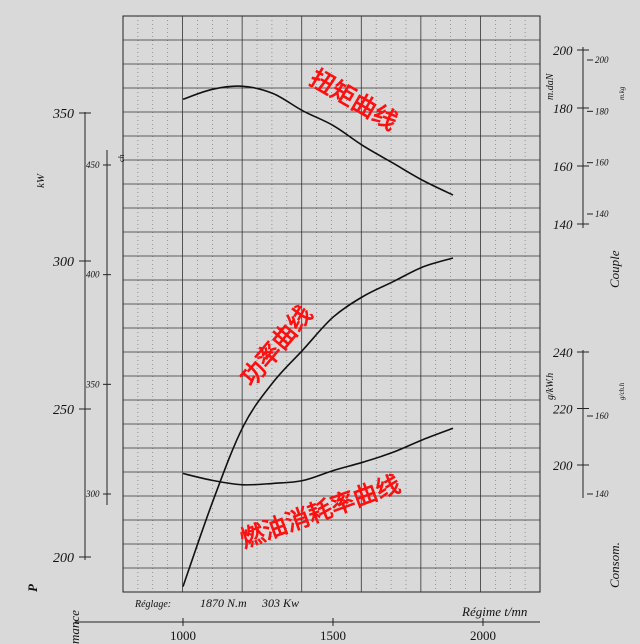  I want to click on partial-axis-title: mance, so click(74, 627).